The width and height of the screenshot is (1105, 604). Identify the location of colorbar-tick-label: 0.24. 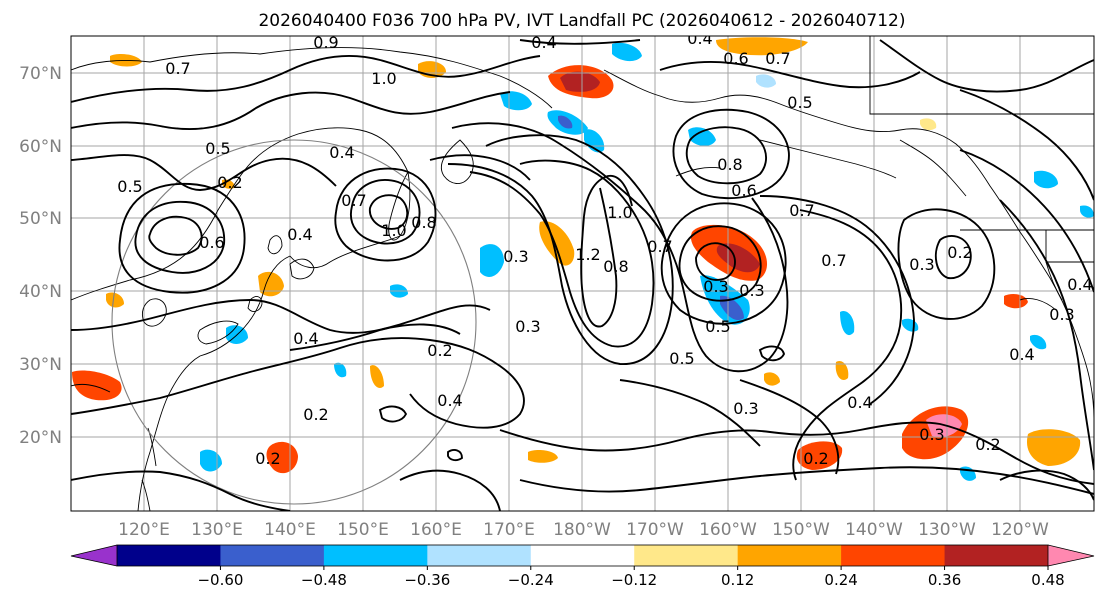
(840, 580).